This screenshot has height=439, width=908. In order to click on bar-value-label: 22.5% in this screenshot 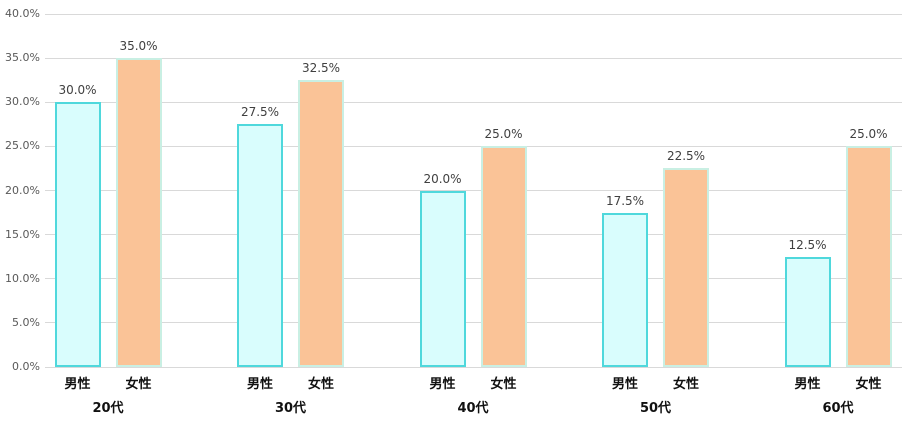, I will do `click(686, 156)`.